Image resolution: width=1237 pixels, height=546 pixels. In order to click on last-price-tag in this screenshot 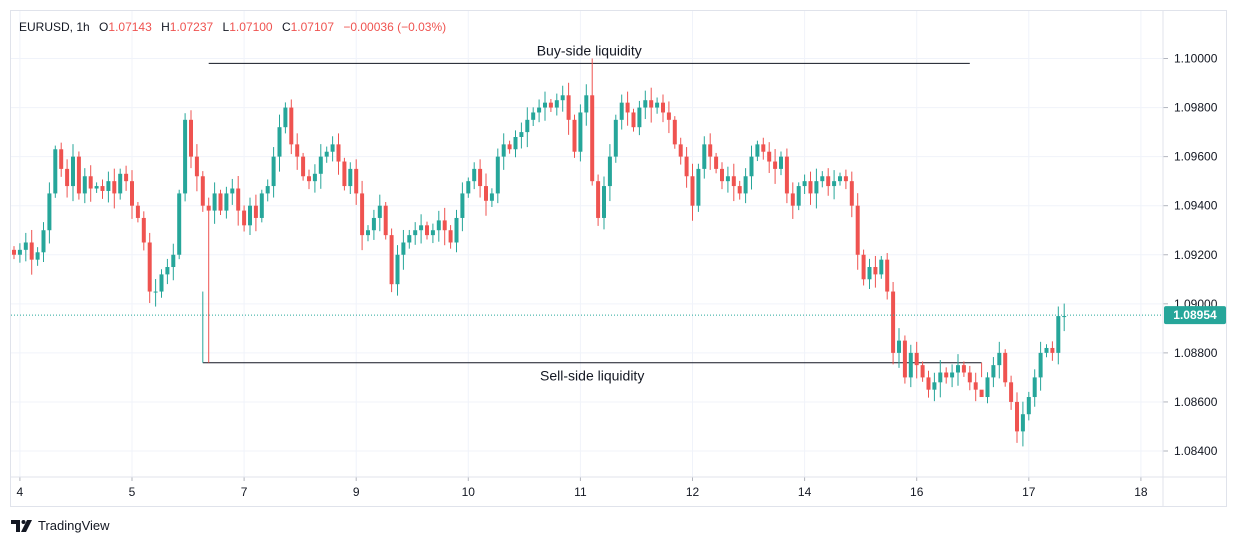, I will do `click(1195, 315)`.